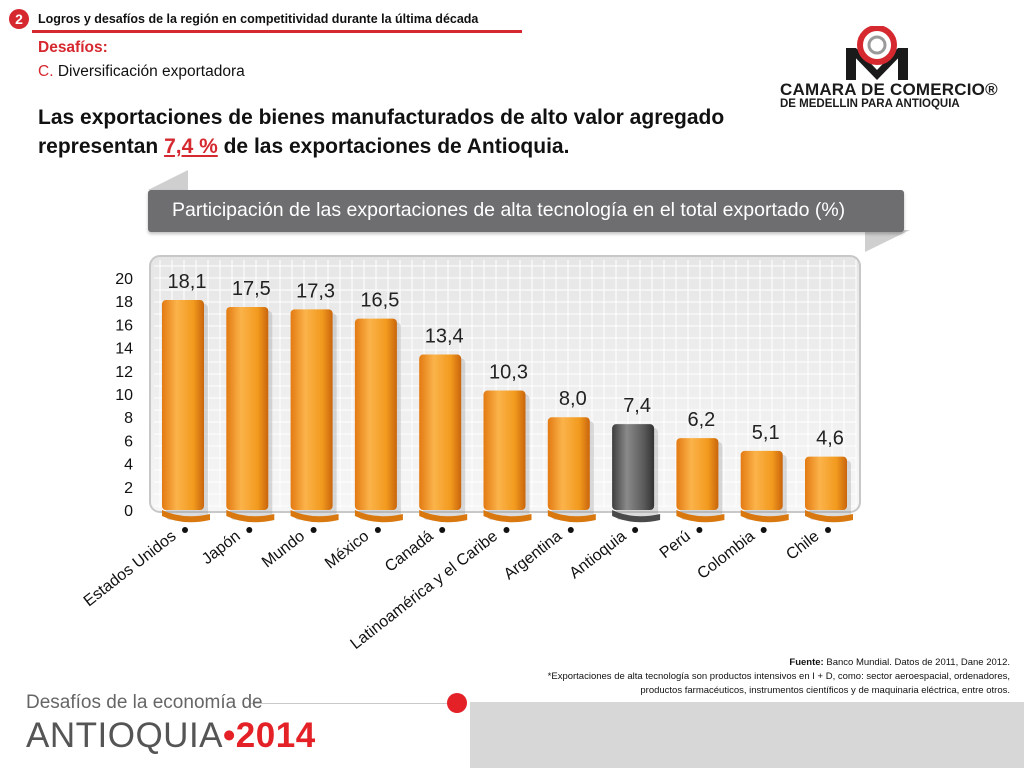  Describe the element at coordinates (877, 53) in the screenshot. I see `chamber-logo-icon` at that location.